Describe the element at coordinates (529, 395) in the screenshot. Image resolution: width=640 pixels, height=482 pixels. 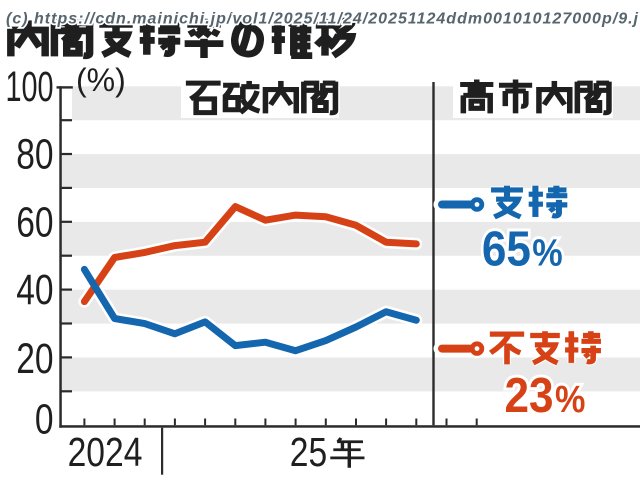
I see `svg-text: 23` at that location.